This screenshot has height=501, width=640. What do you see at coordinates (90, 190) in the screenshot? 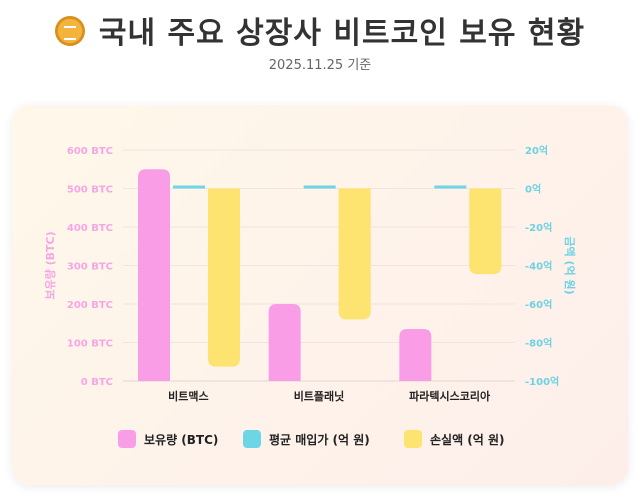
I see `y-tick-left: 500 BTC` at bounding box center [90, 190].